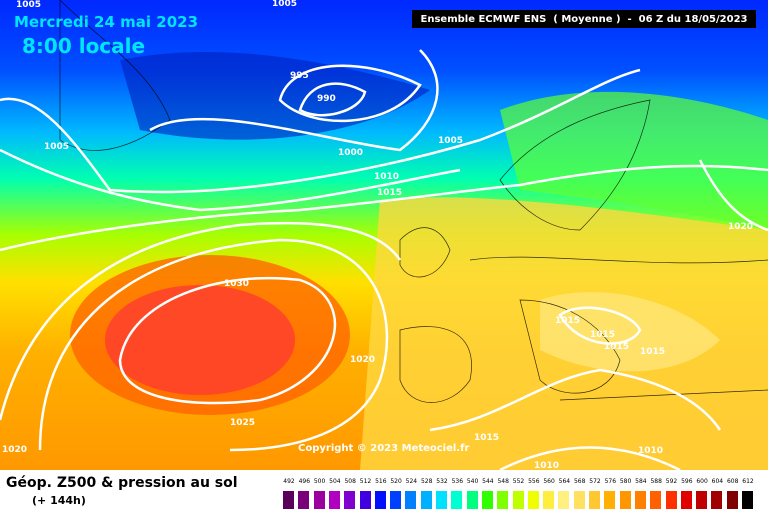 The height and width of the screenshot is (512, 768). What do you see at coordinates (549, 481) in the screenshot?
I see `legend-value: 560` at bounding box center [549, 481].